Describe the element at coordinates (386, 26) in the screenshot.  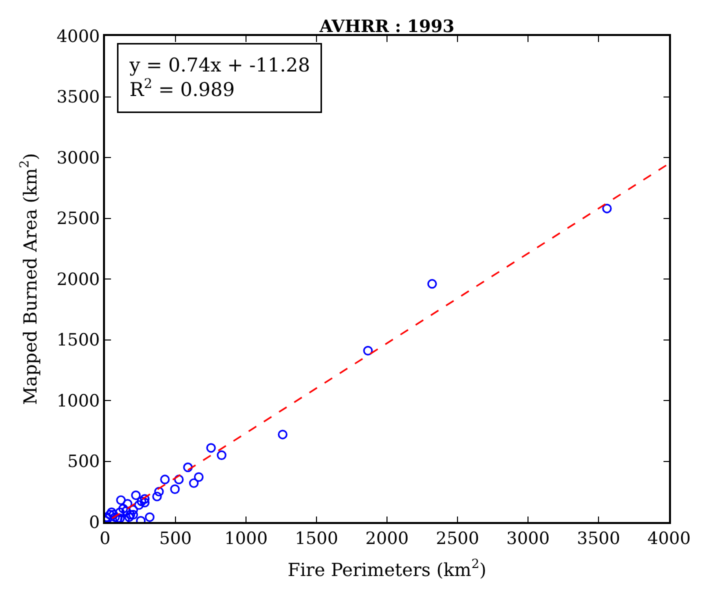
I see `chart-title: AVHRR : 1993` at that location.